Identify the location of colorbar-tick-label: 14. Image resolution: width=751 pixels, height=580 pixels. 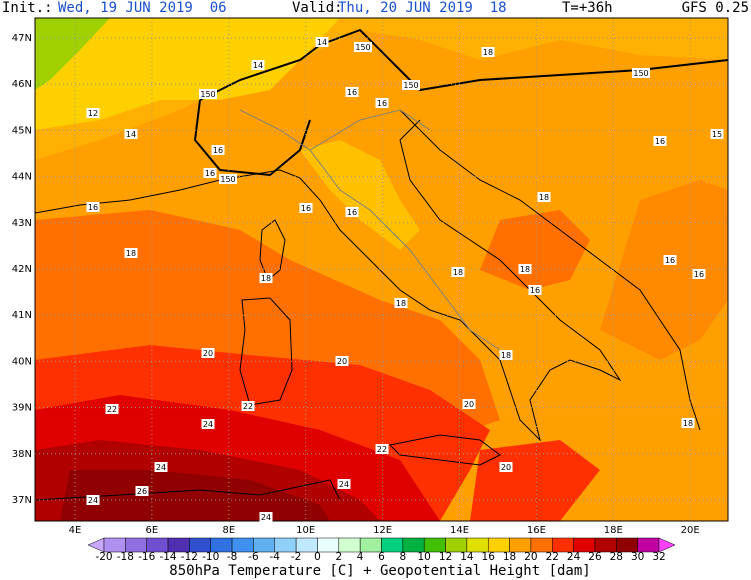
(467, 557).